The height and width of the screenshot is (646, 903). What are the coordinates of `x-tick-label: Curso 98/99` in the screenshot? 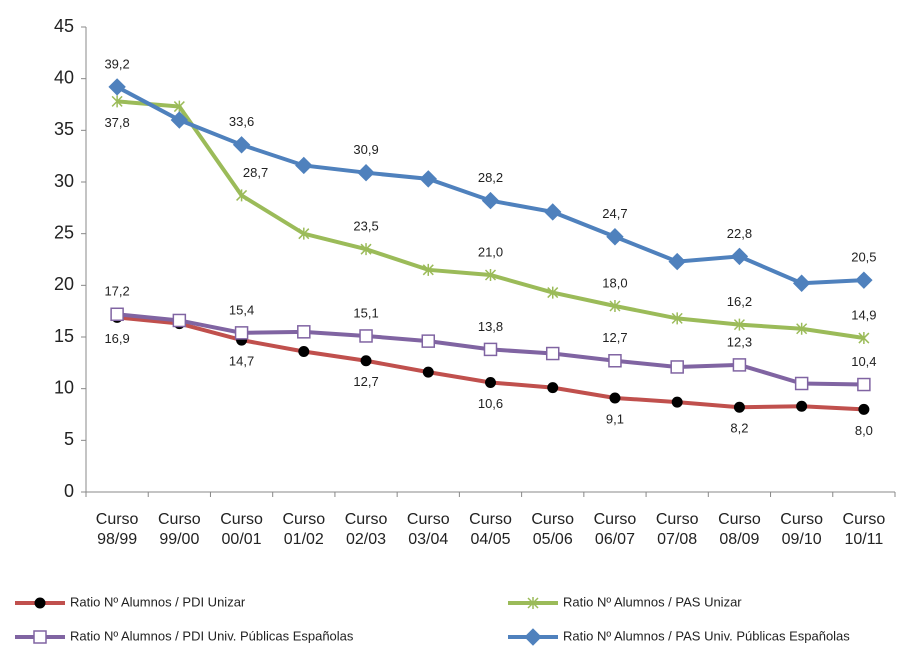 It's located at (117, 529).